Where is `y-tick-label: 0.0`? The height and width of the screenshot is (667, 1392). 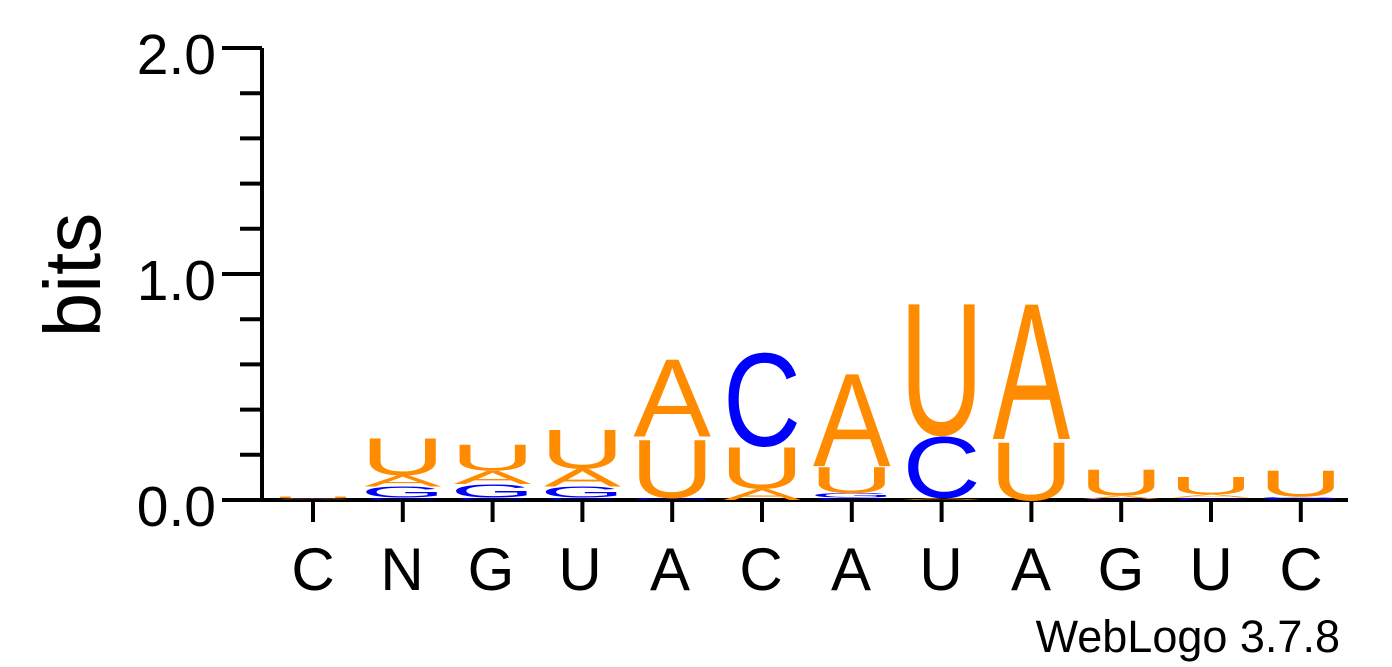 y-tick-label: 0.0 is located at coordinates (176, 507).